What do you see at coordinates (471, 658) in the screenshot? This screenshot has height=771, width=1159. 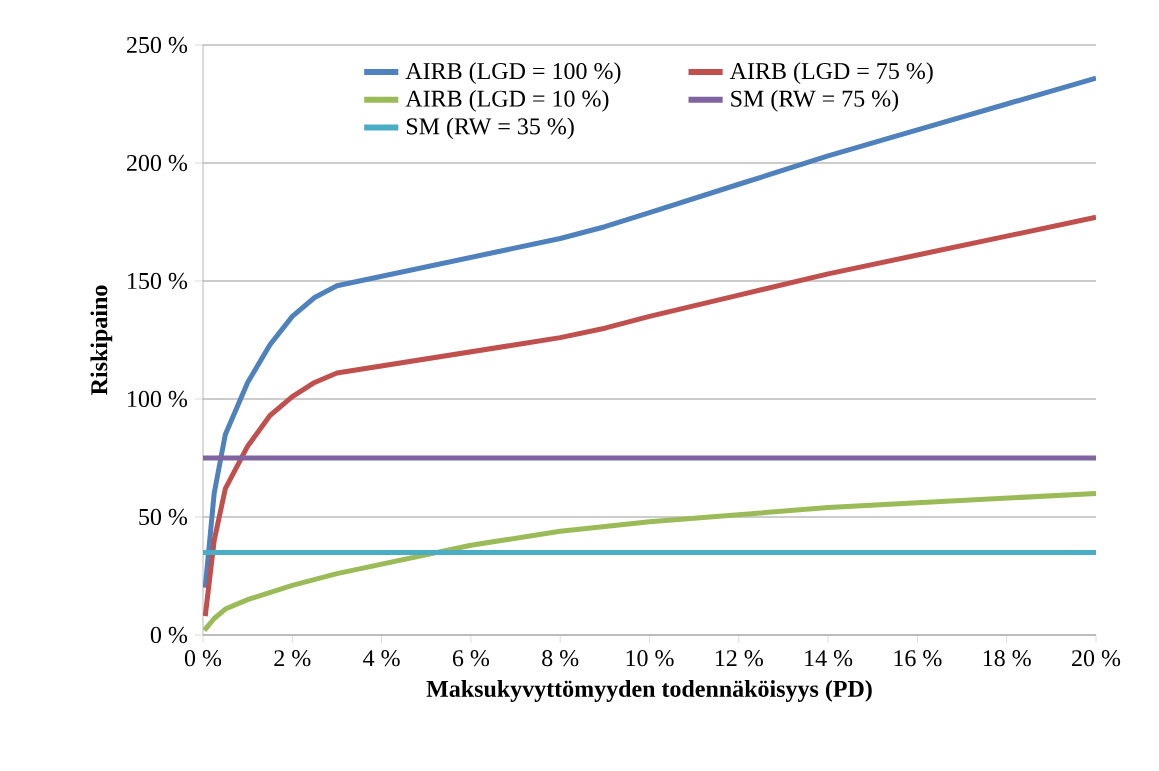 I see `x-tick-label: 6 %` at bounding box center [471, 658].